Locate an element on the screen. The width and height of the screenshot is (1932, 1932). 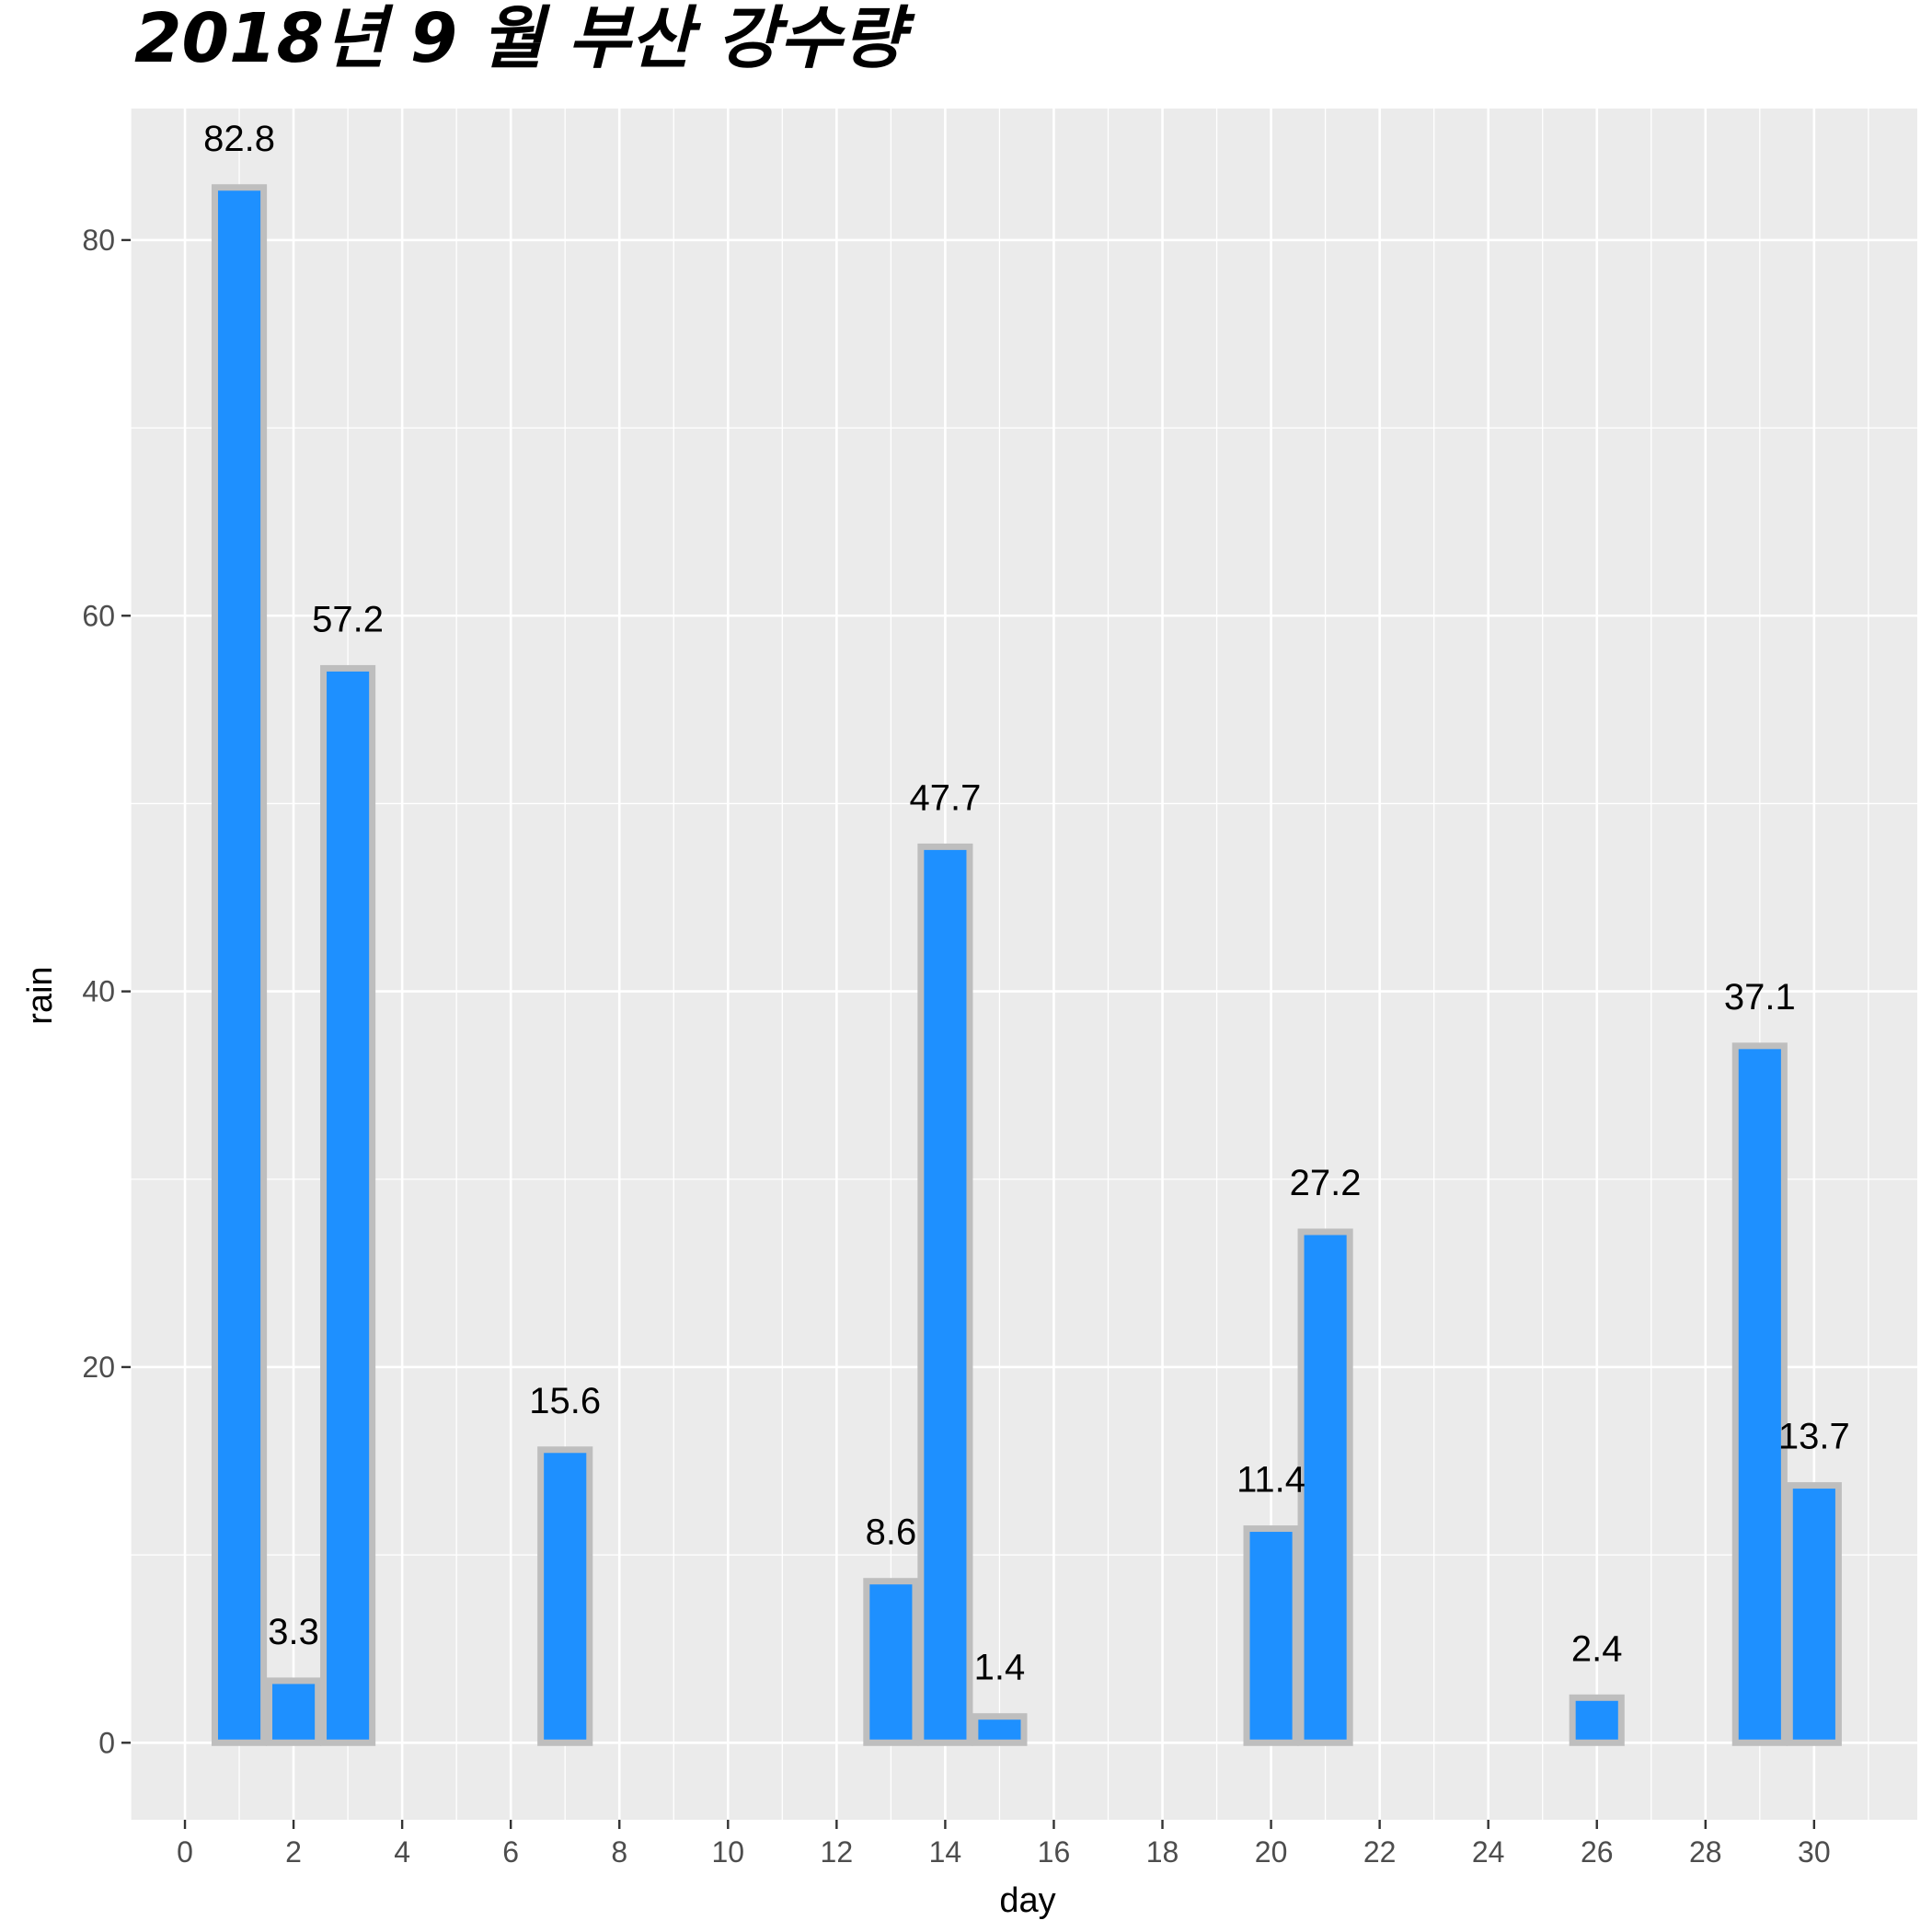
data-label-day-15: 1.4 is located at coordinates (1000, 1668).